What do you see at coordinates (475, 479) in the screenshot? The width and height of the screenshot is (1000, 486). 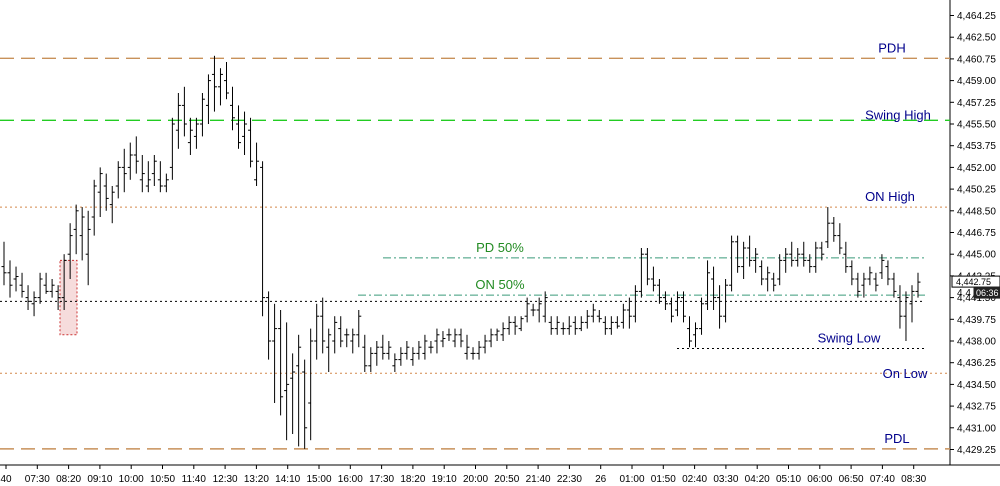 I see `x-tick-label: 20:00` at bounding box center [475, 479].